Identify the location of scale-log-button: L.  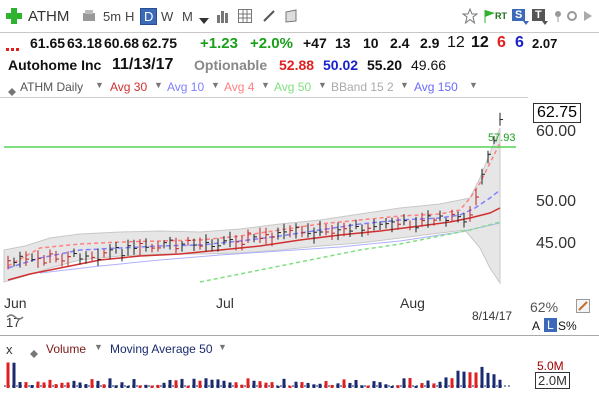
(550, 325).